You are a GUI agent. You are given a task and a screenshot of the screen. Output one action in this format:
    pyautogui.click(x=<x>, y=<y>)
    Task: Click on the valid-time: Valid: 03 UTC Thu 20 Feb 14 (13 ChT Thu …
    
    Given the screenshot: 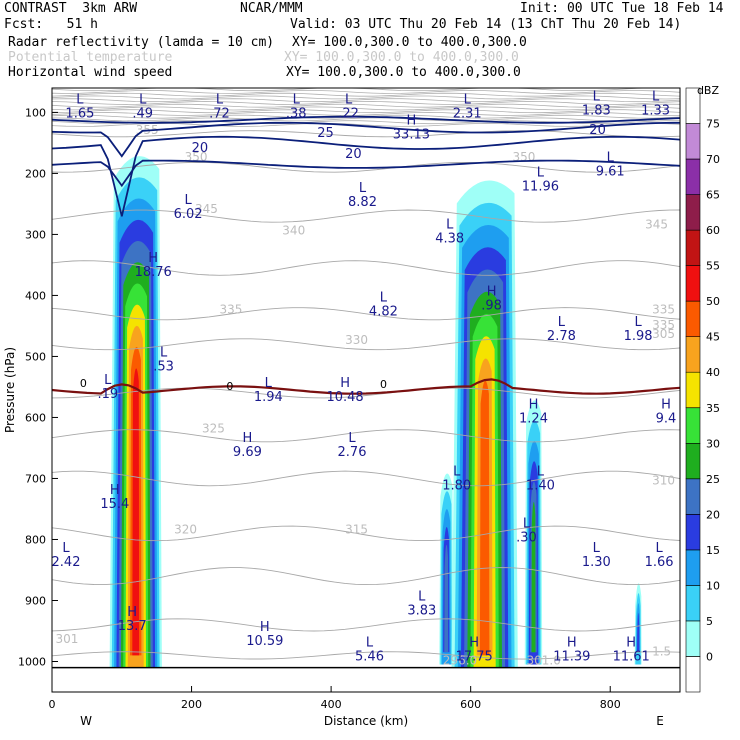 What is the action you would take?
    pyautogui.click(x=486, y=24)
    